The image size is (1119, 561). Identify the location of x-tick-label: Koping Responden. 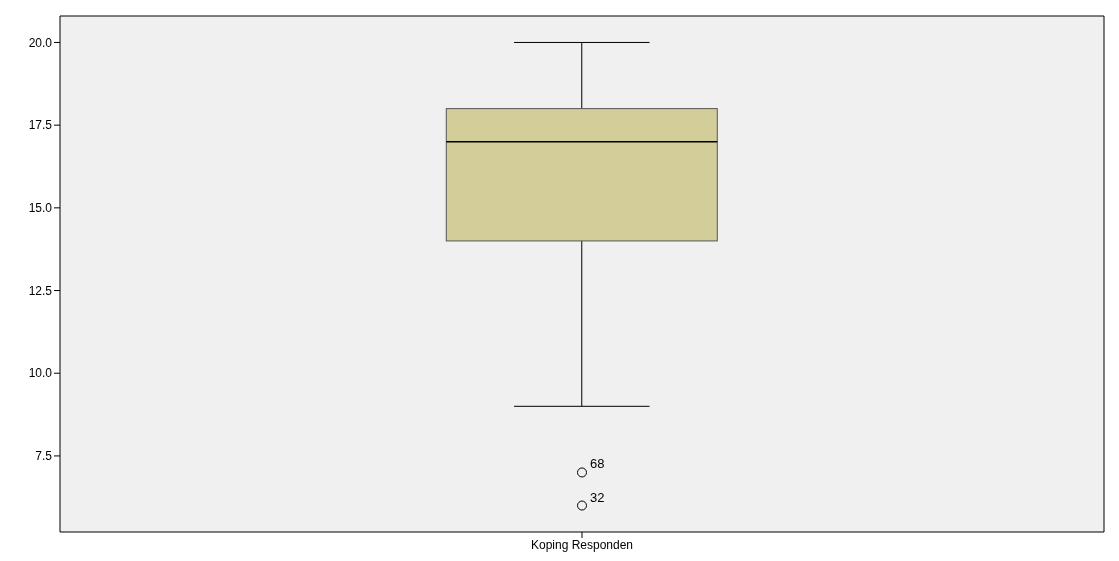
(582, 544).